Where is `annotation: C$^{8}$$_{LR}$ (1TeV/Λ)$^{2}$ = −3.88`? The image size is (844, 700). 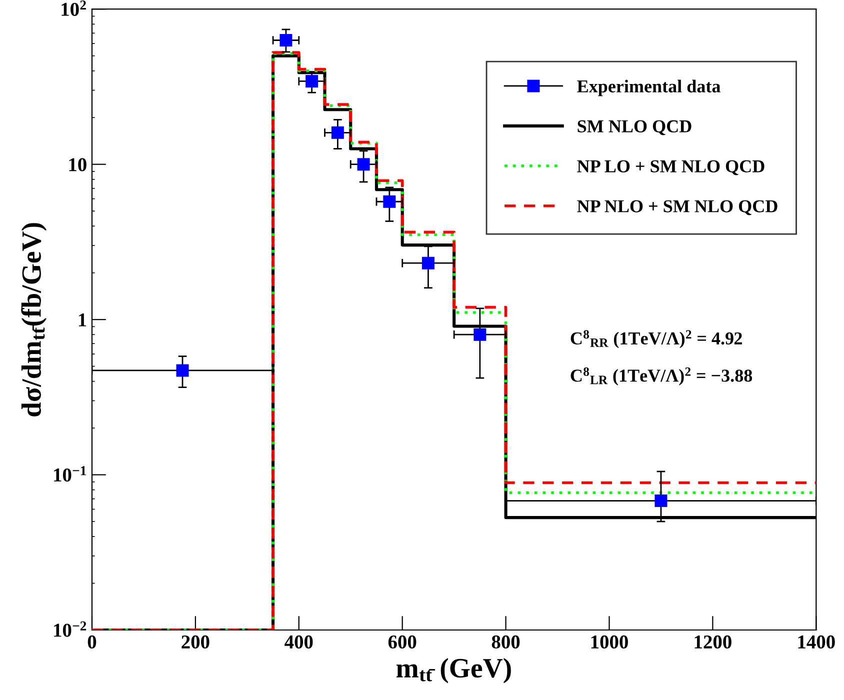 annotation: C$^{8}$$_{LR}$ (1TeV/Λ)$^{2}$ = −3.88 is located at coordinates (661, 376).